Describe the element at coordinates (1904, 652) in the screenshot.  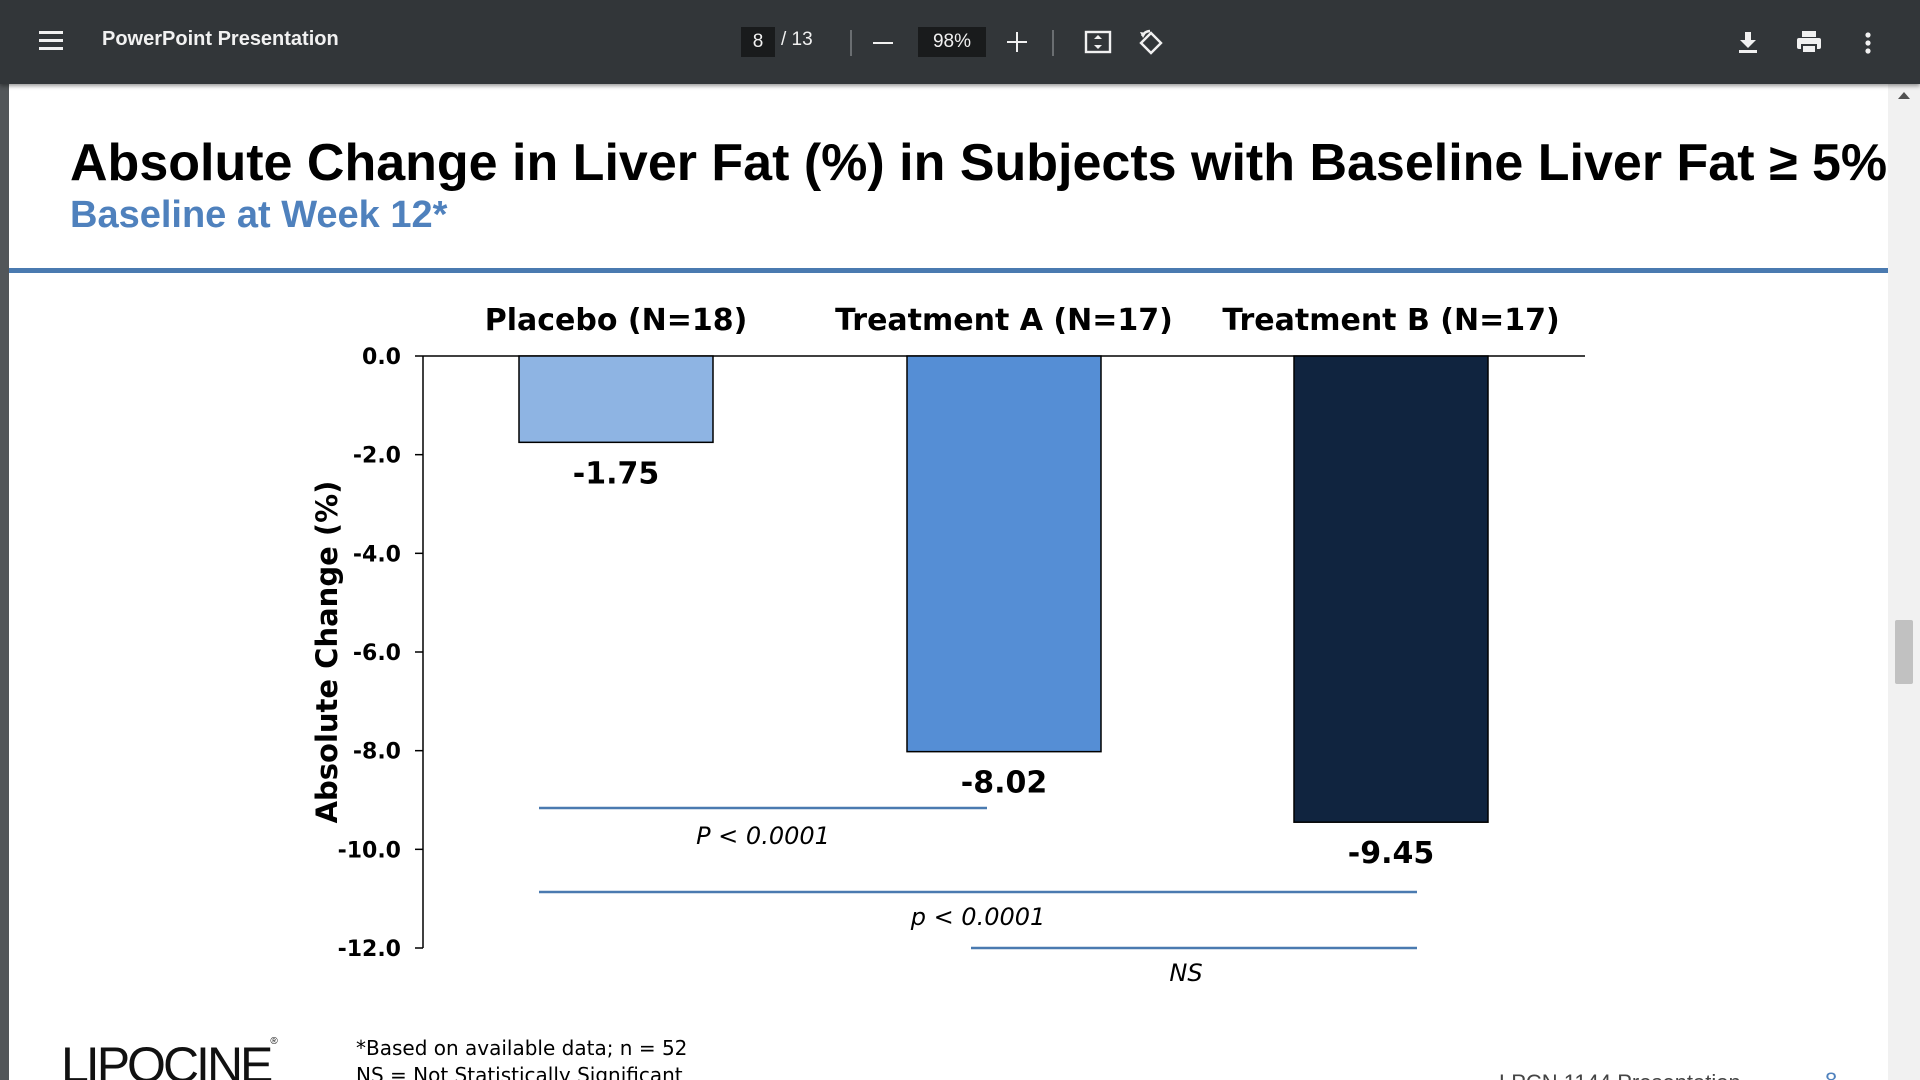
I see `scrollbar-thumb` at that location.